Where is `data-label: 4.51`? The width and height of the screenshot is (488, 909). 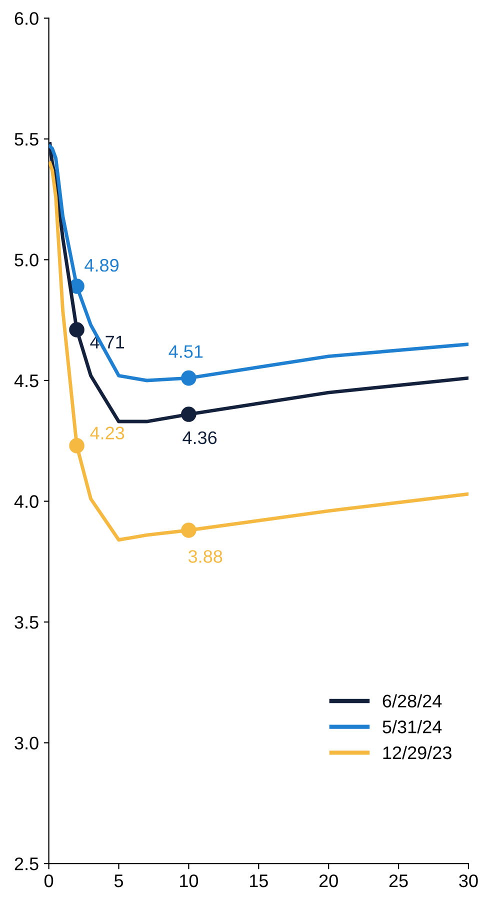 data-label: 4.51 is located at coordinates (185, 351).